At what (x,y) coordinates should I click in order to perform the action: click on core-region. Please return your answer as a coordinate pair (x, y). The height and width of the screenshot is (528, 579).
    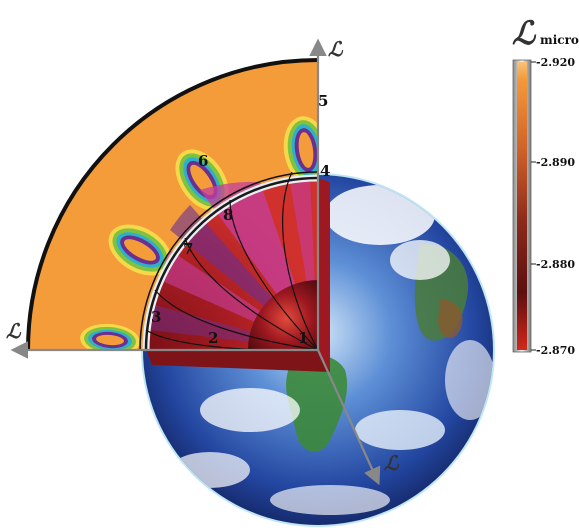
    Looking at the image, I should click on (283, 315).